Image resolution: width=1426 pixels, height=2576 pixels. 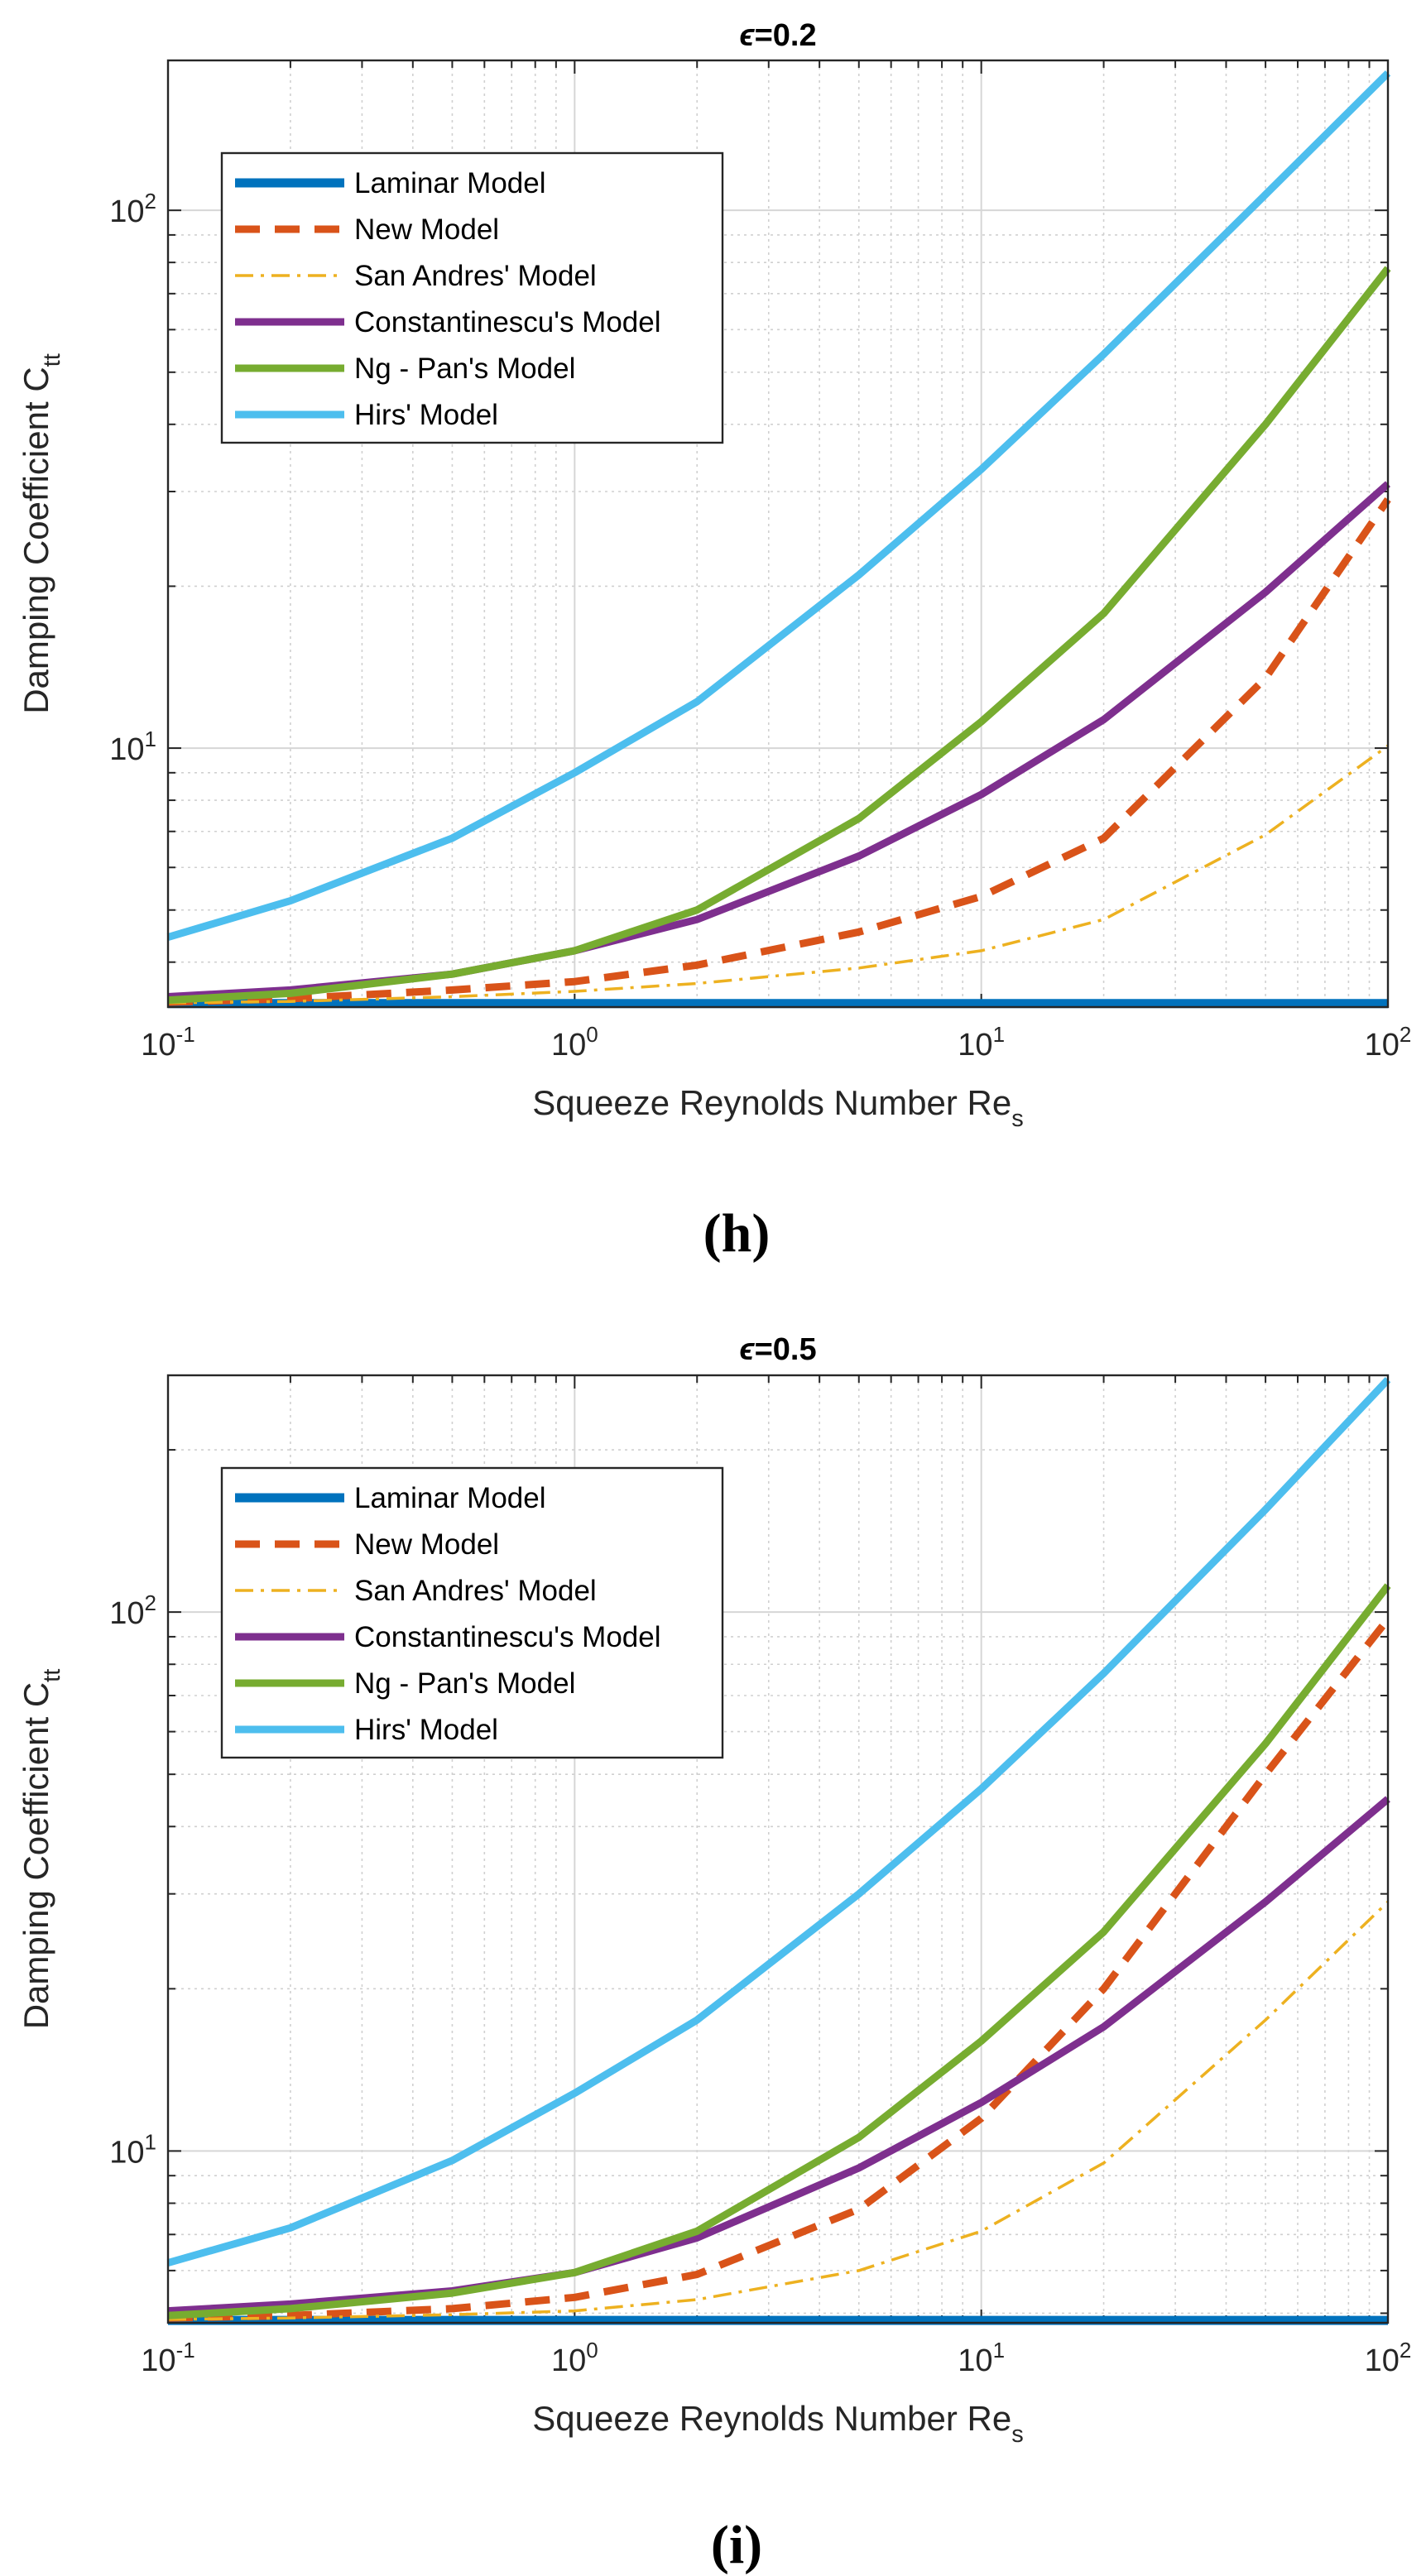 I want to click on panel-label: (h), so click(x=737, y=1234).